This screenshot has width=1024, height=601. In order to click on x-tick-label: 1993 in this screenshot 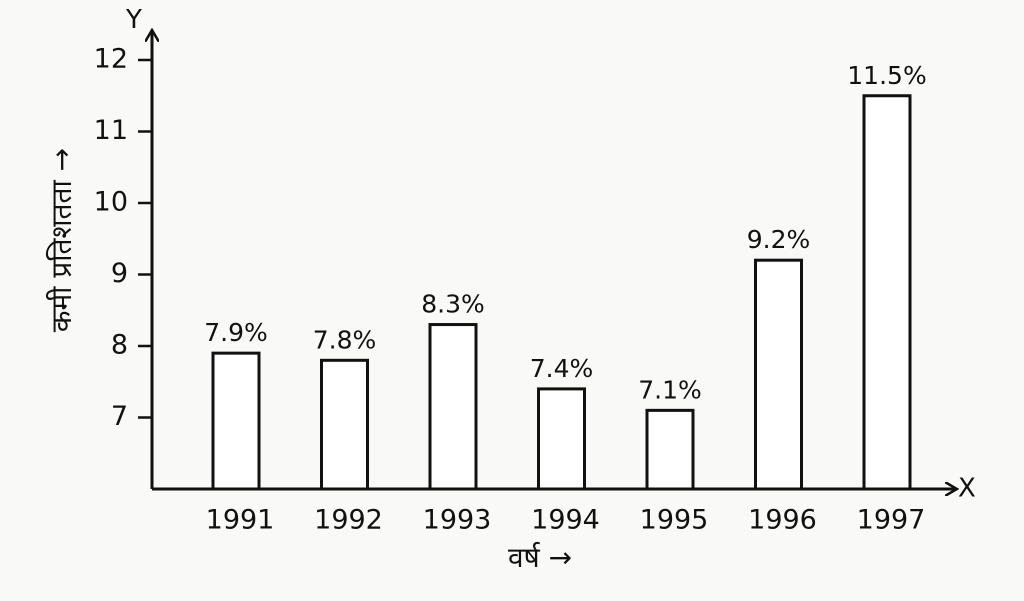, I will do `click(457, 520)`.